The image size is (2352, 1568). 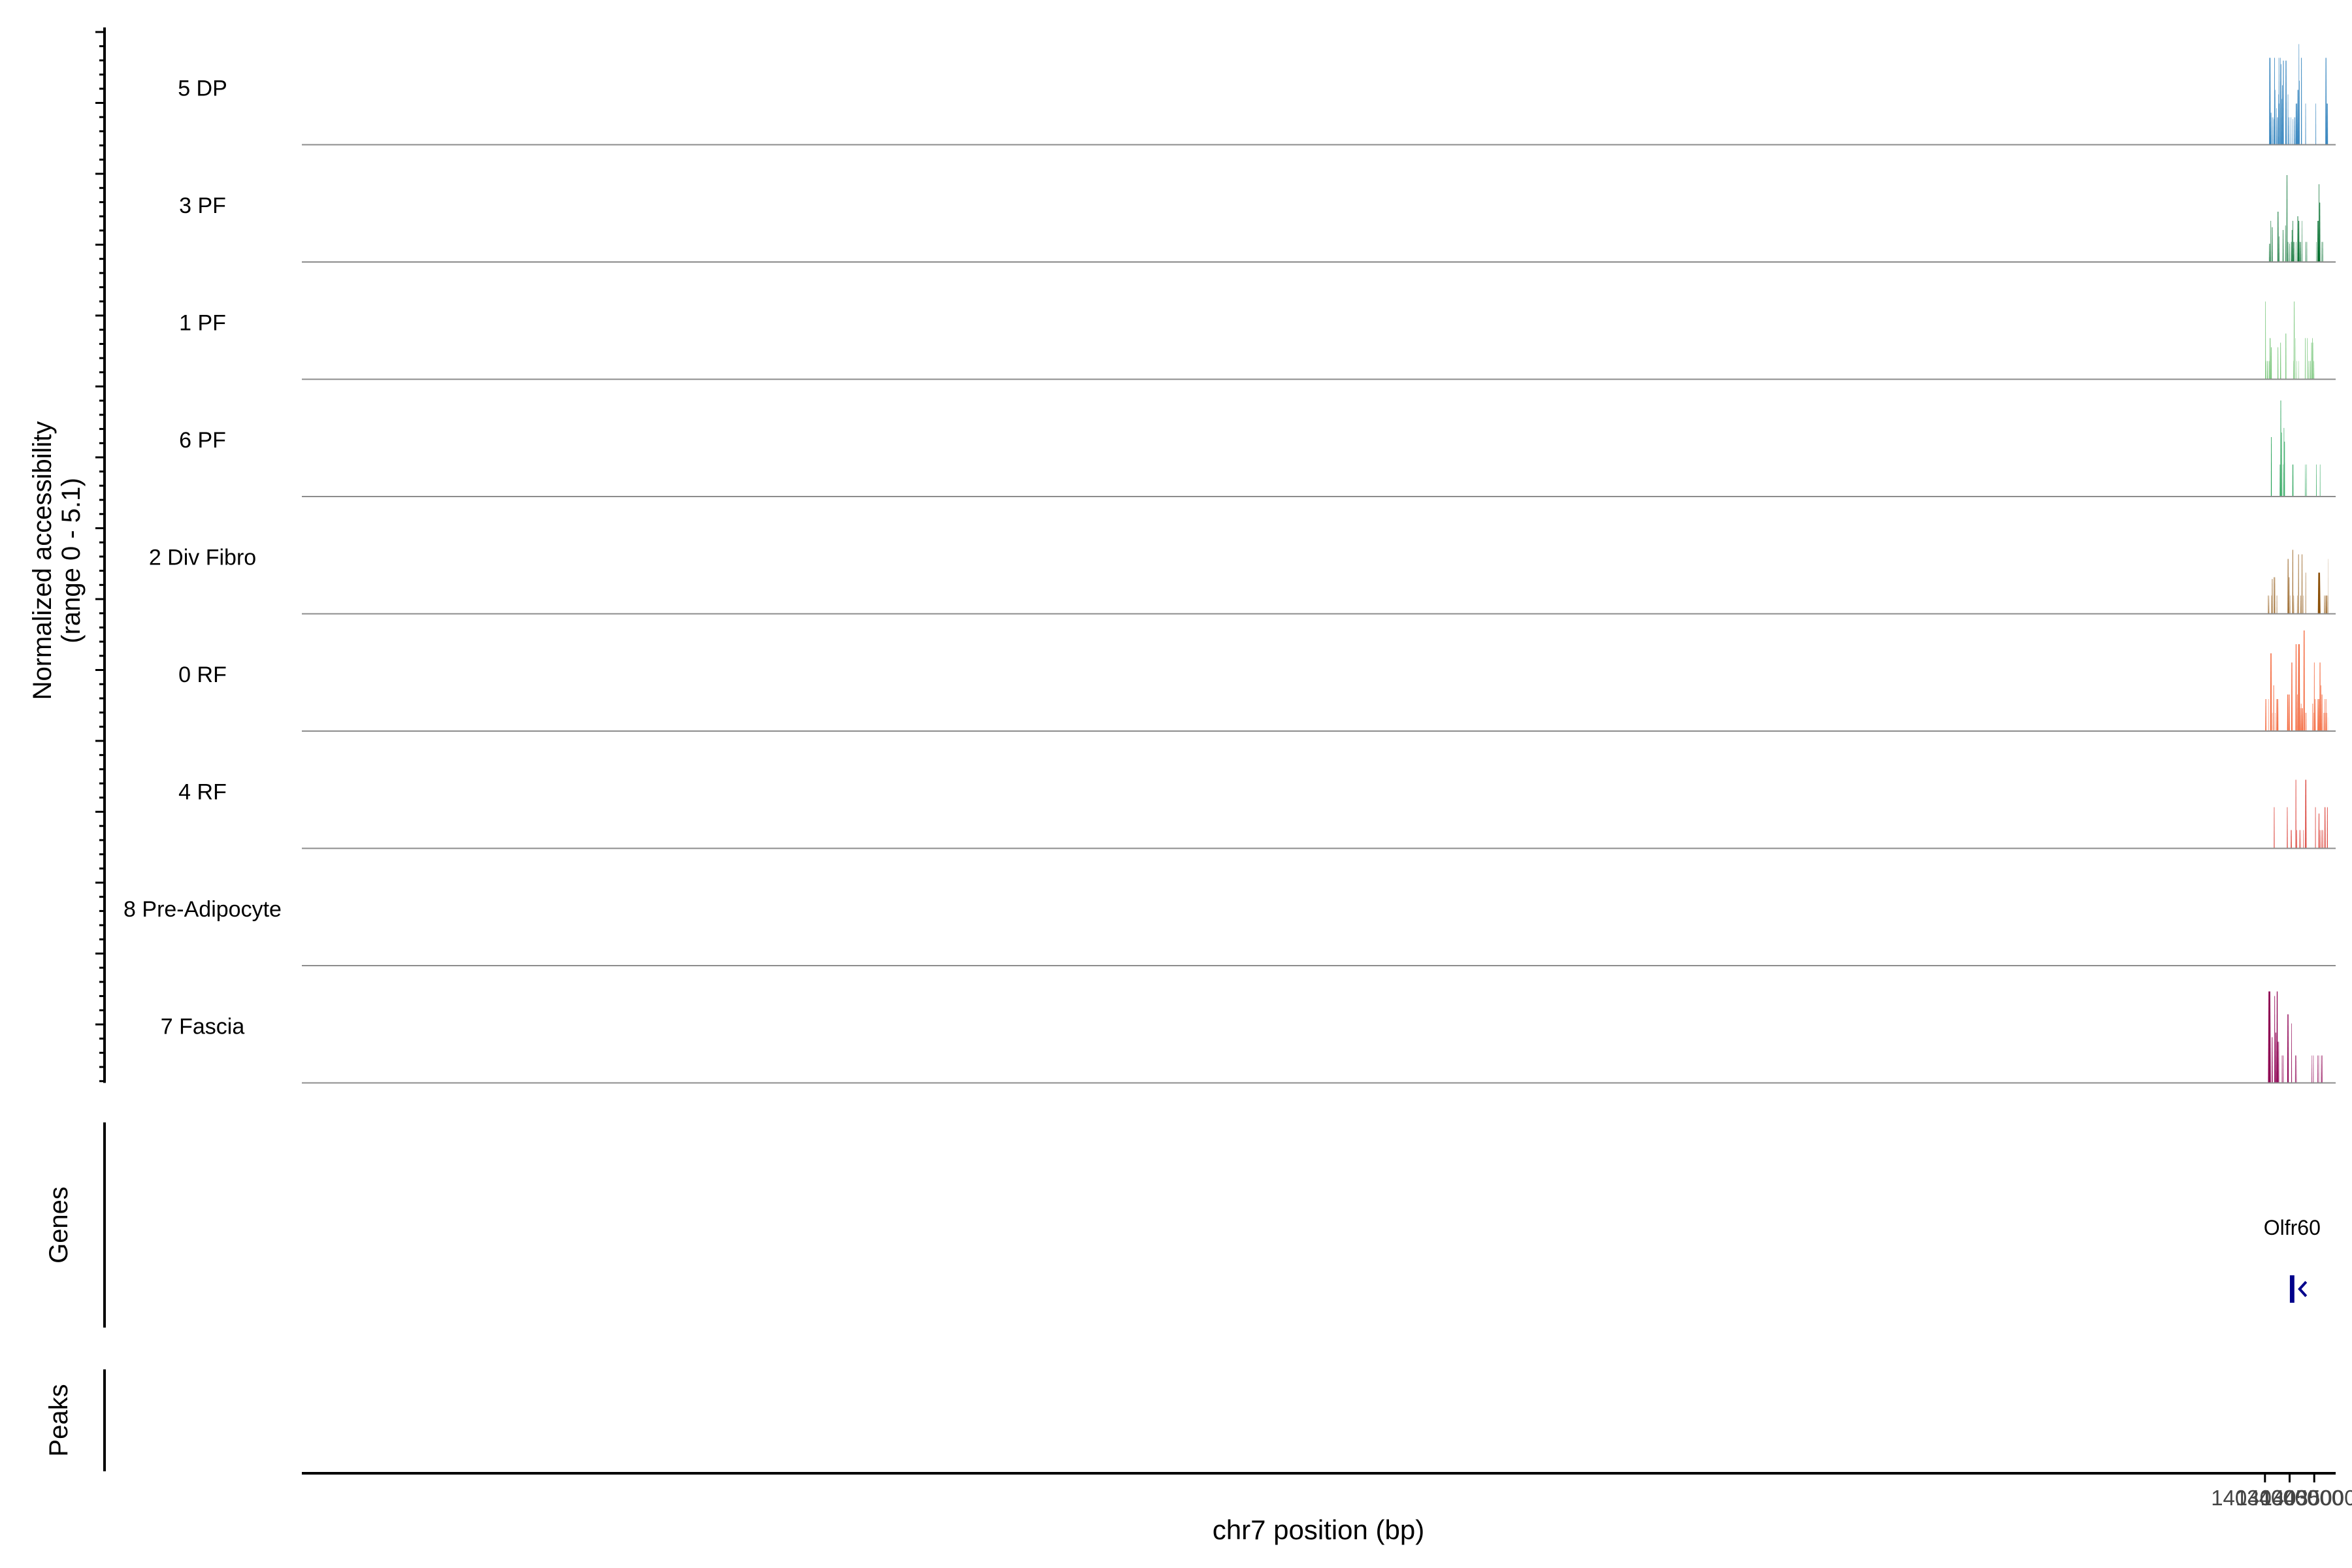 I want to click on track-6-pf: 6 PF, so click(x=1257, y=448).